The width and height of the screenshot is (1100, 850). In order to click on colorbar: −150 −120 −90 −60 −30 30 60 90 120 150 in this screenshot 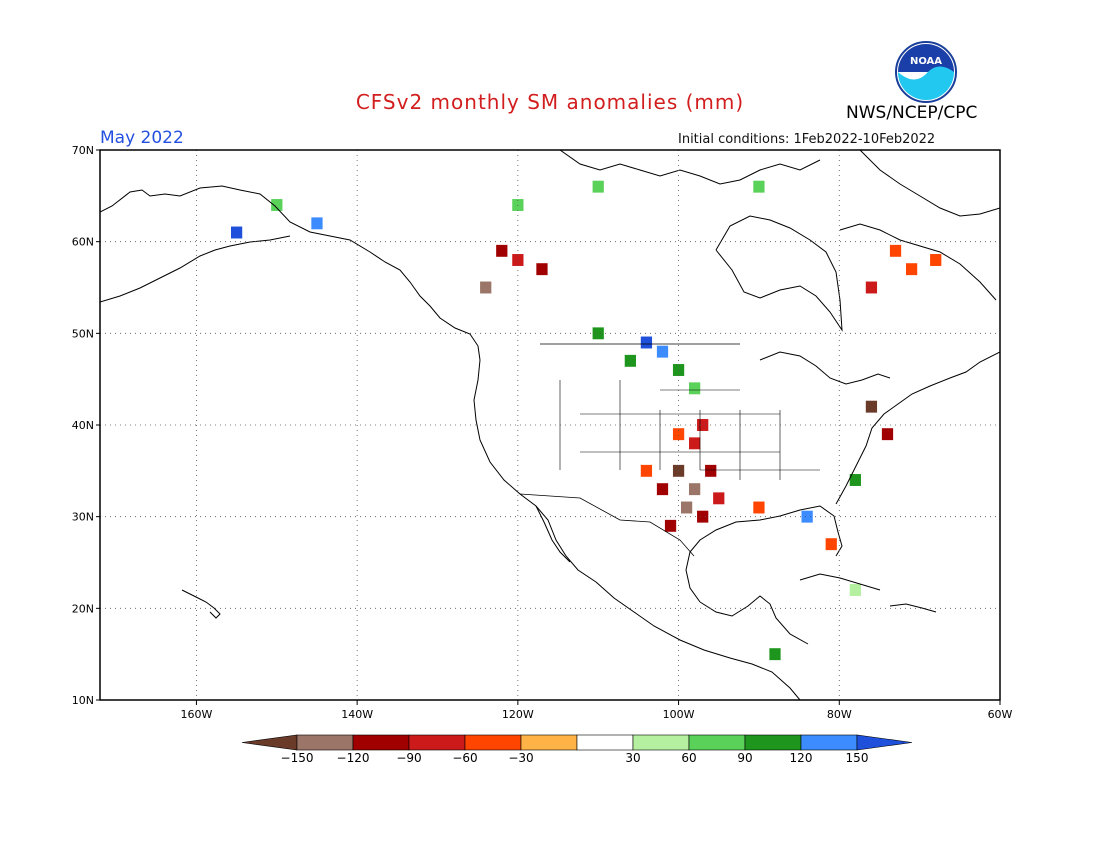, I will do `click(577, 749)`.